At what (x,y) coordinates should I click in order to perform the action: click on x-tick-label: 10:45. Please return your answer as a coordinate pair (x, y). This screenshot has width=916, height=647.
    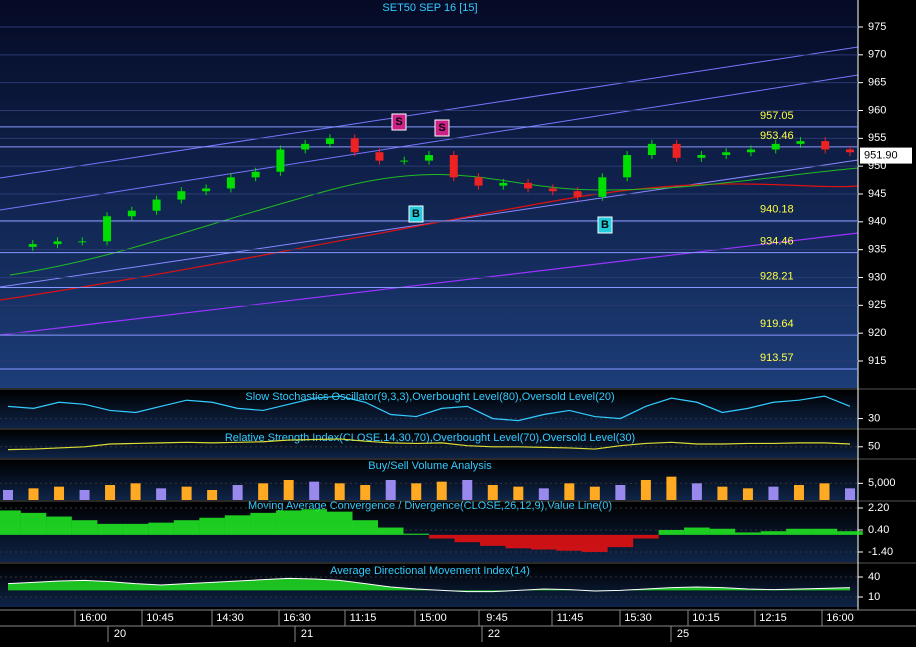
    Looking at the image, I should click on (160, 618).